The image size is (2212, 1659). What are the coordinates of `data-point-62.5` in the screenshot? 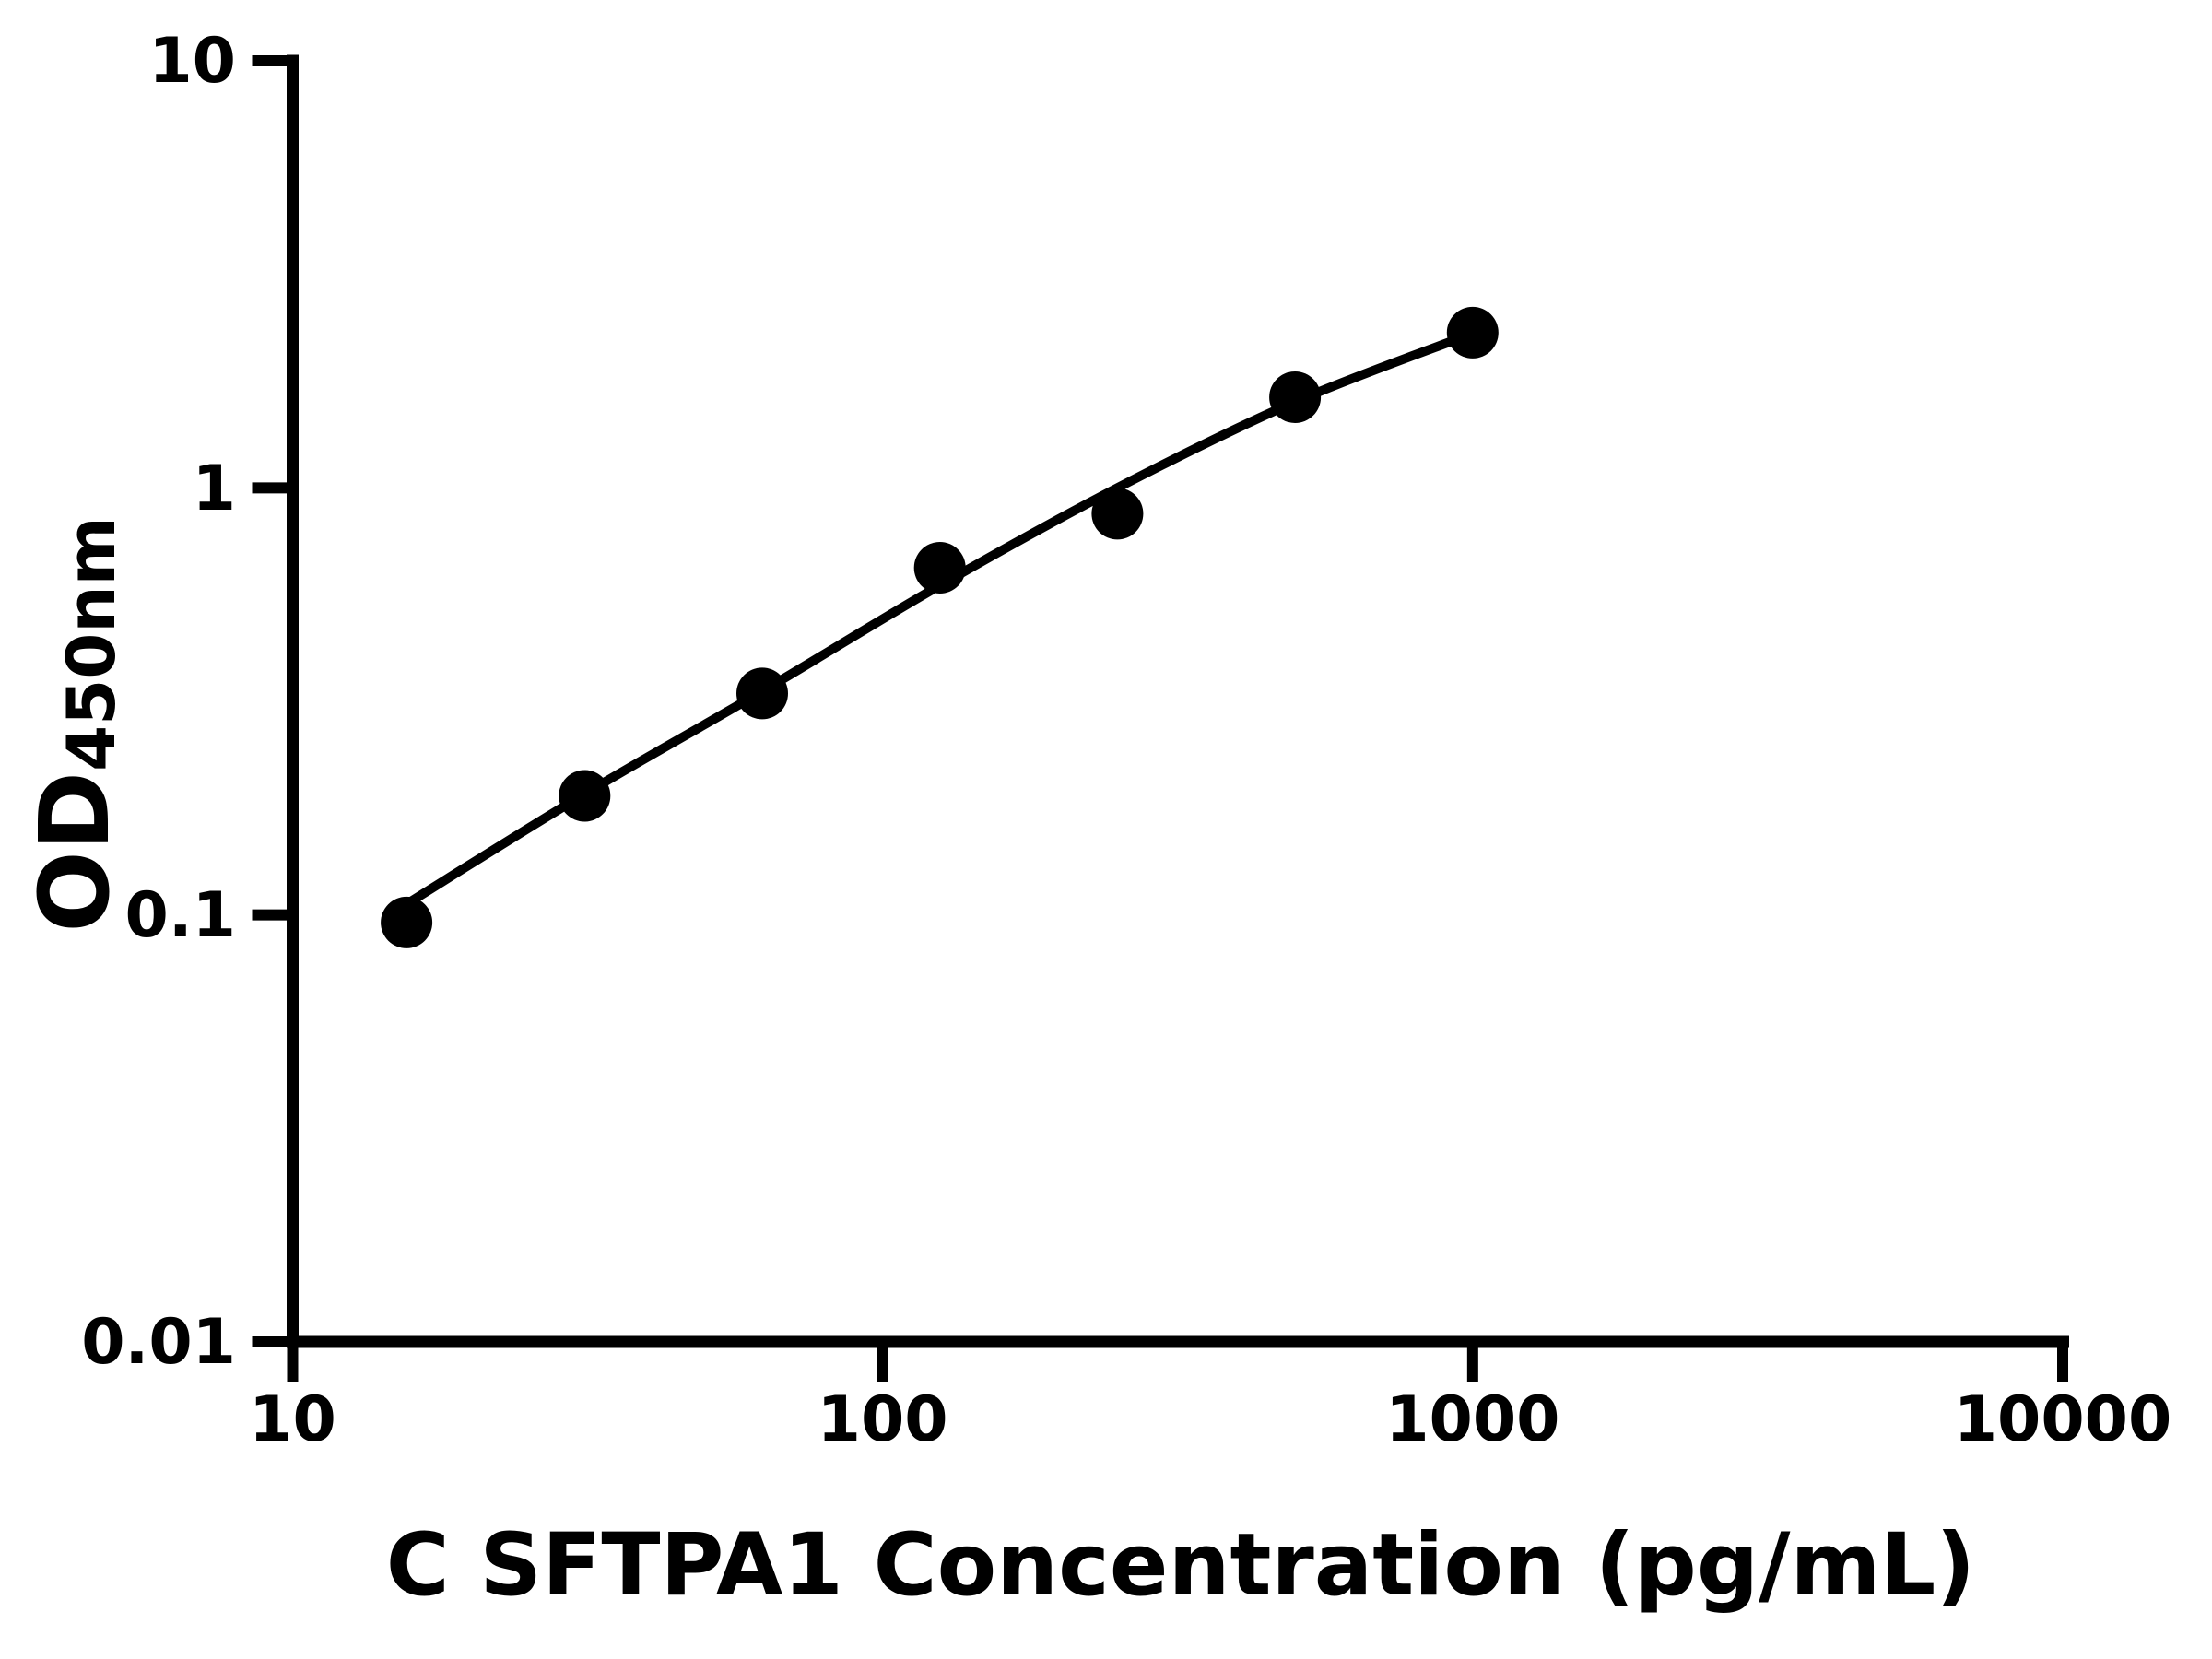 It's located at (762, 693).